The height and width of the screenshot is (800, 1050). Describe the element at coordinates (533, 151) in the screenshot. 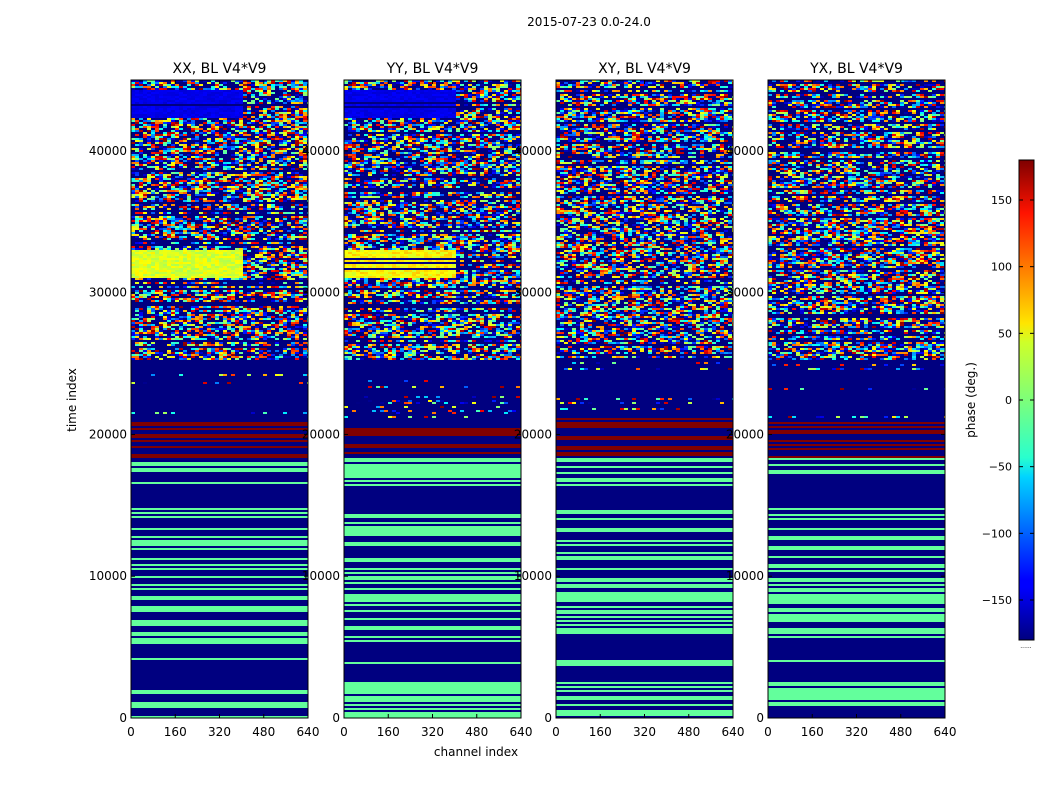

I see `y-tick-label-2-4: 40000` at that location.